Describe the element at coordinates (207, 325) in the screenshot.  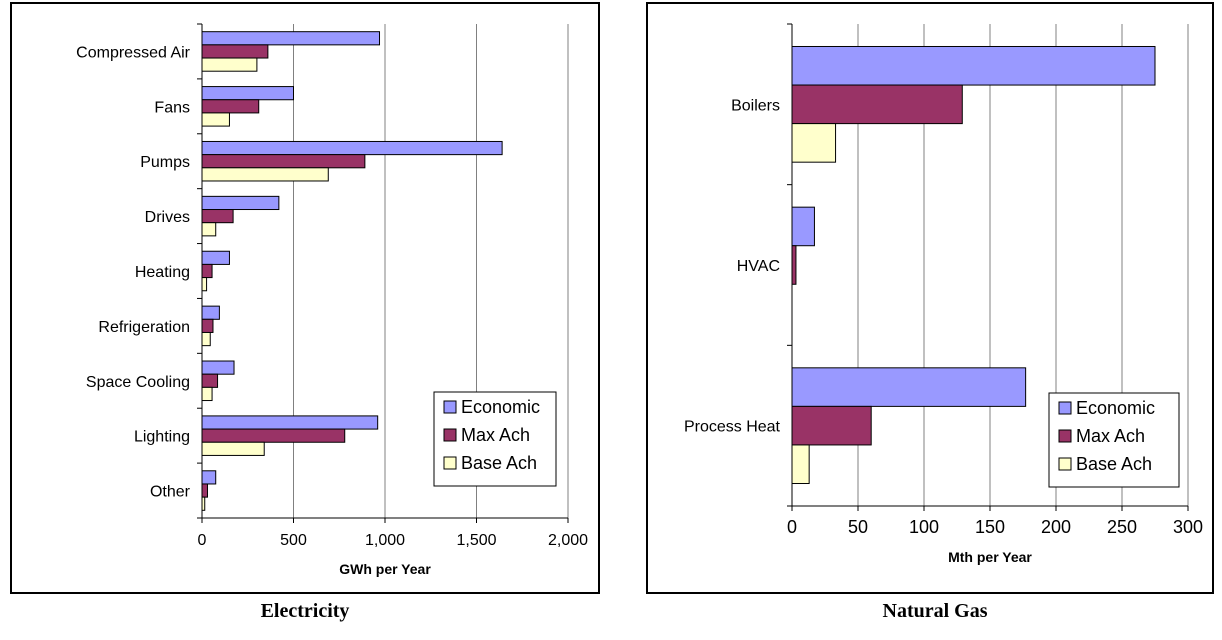
I see `bar-refrigeration-max-ach` at that location.